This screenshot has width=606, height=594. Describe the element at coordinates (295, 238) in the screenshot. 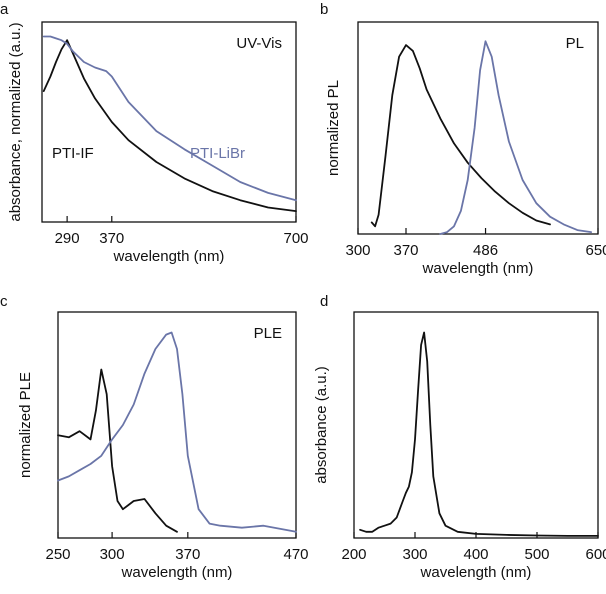

I see `x-tick-label: 700` at that location.